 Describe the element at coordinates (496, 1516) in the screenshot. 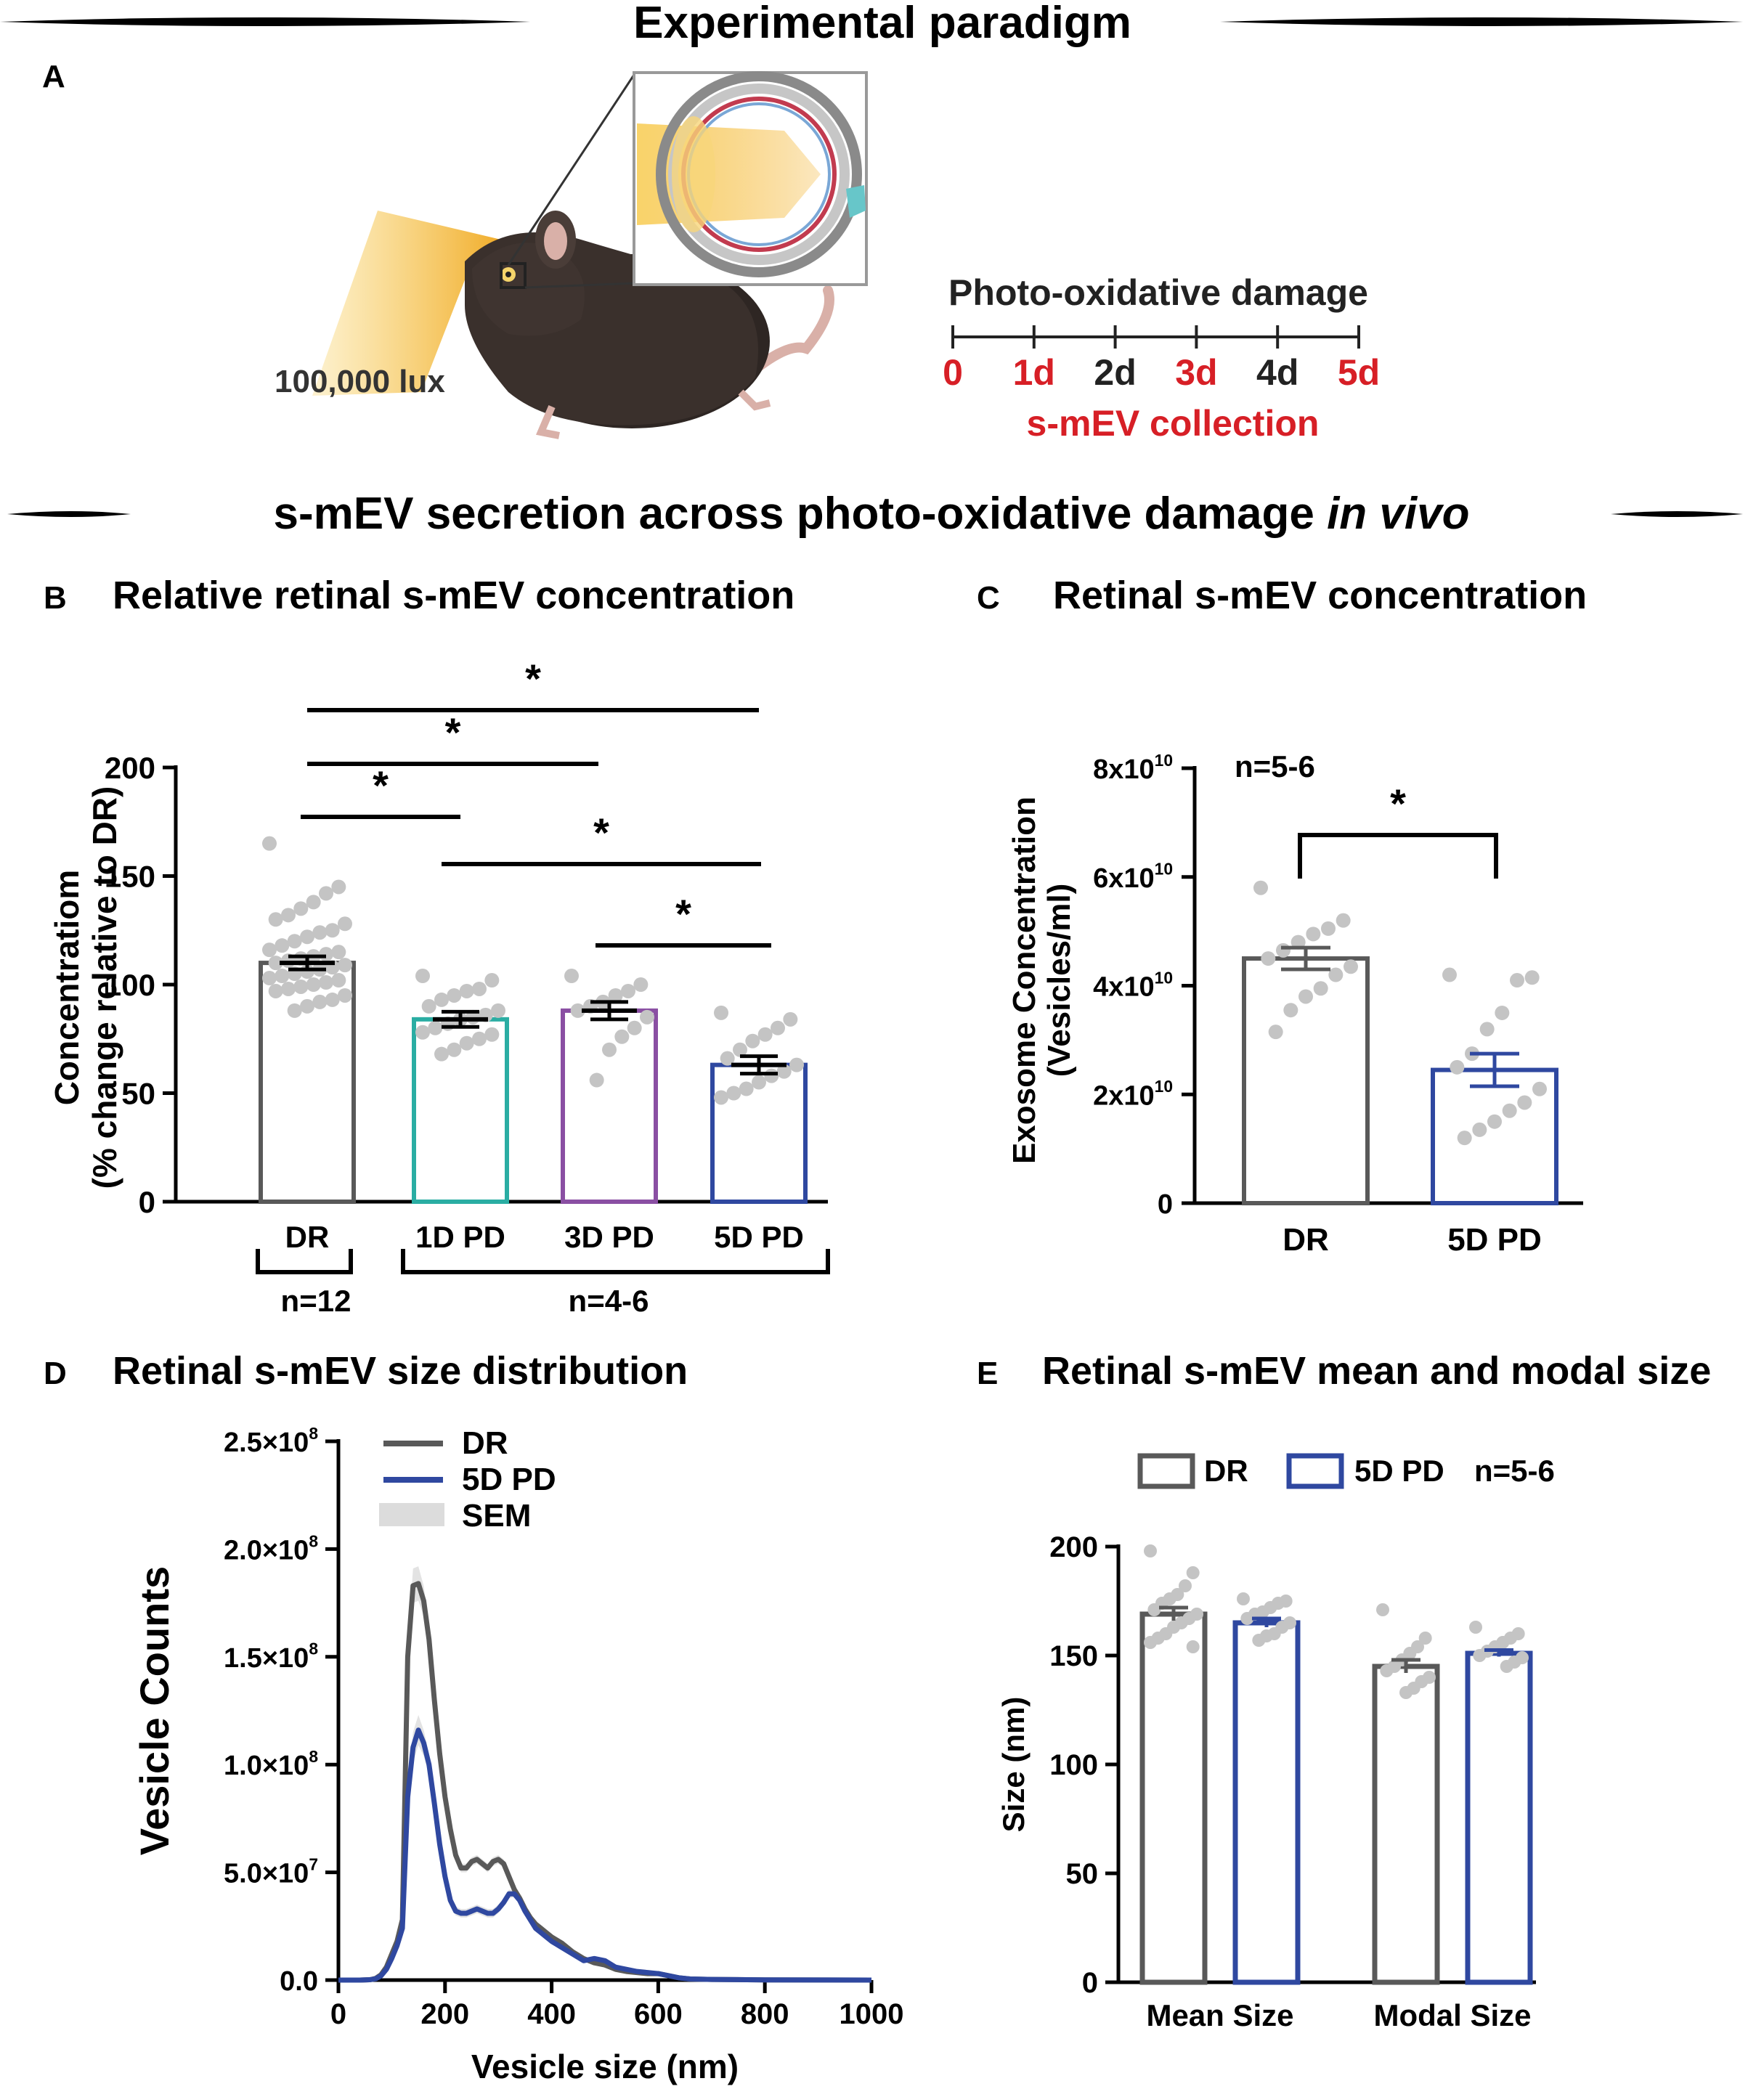

I see `d-legend-label-sem: SEM` at that location.